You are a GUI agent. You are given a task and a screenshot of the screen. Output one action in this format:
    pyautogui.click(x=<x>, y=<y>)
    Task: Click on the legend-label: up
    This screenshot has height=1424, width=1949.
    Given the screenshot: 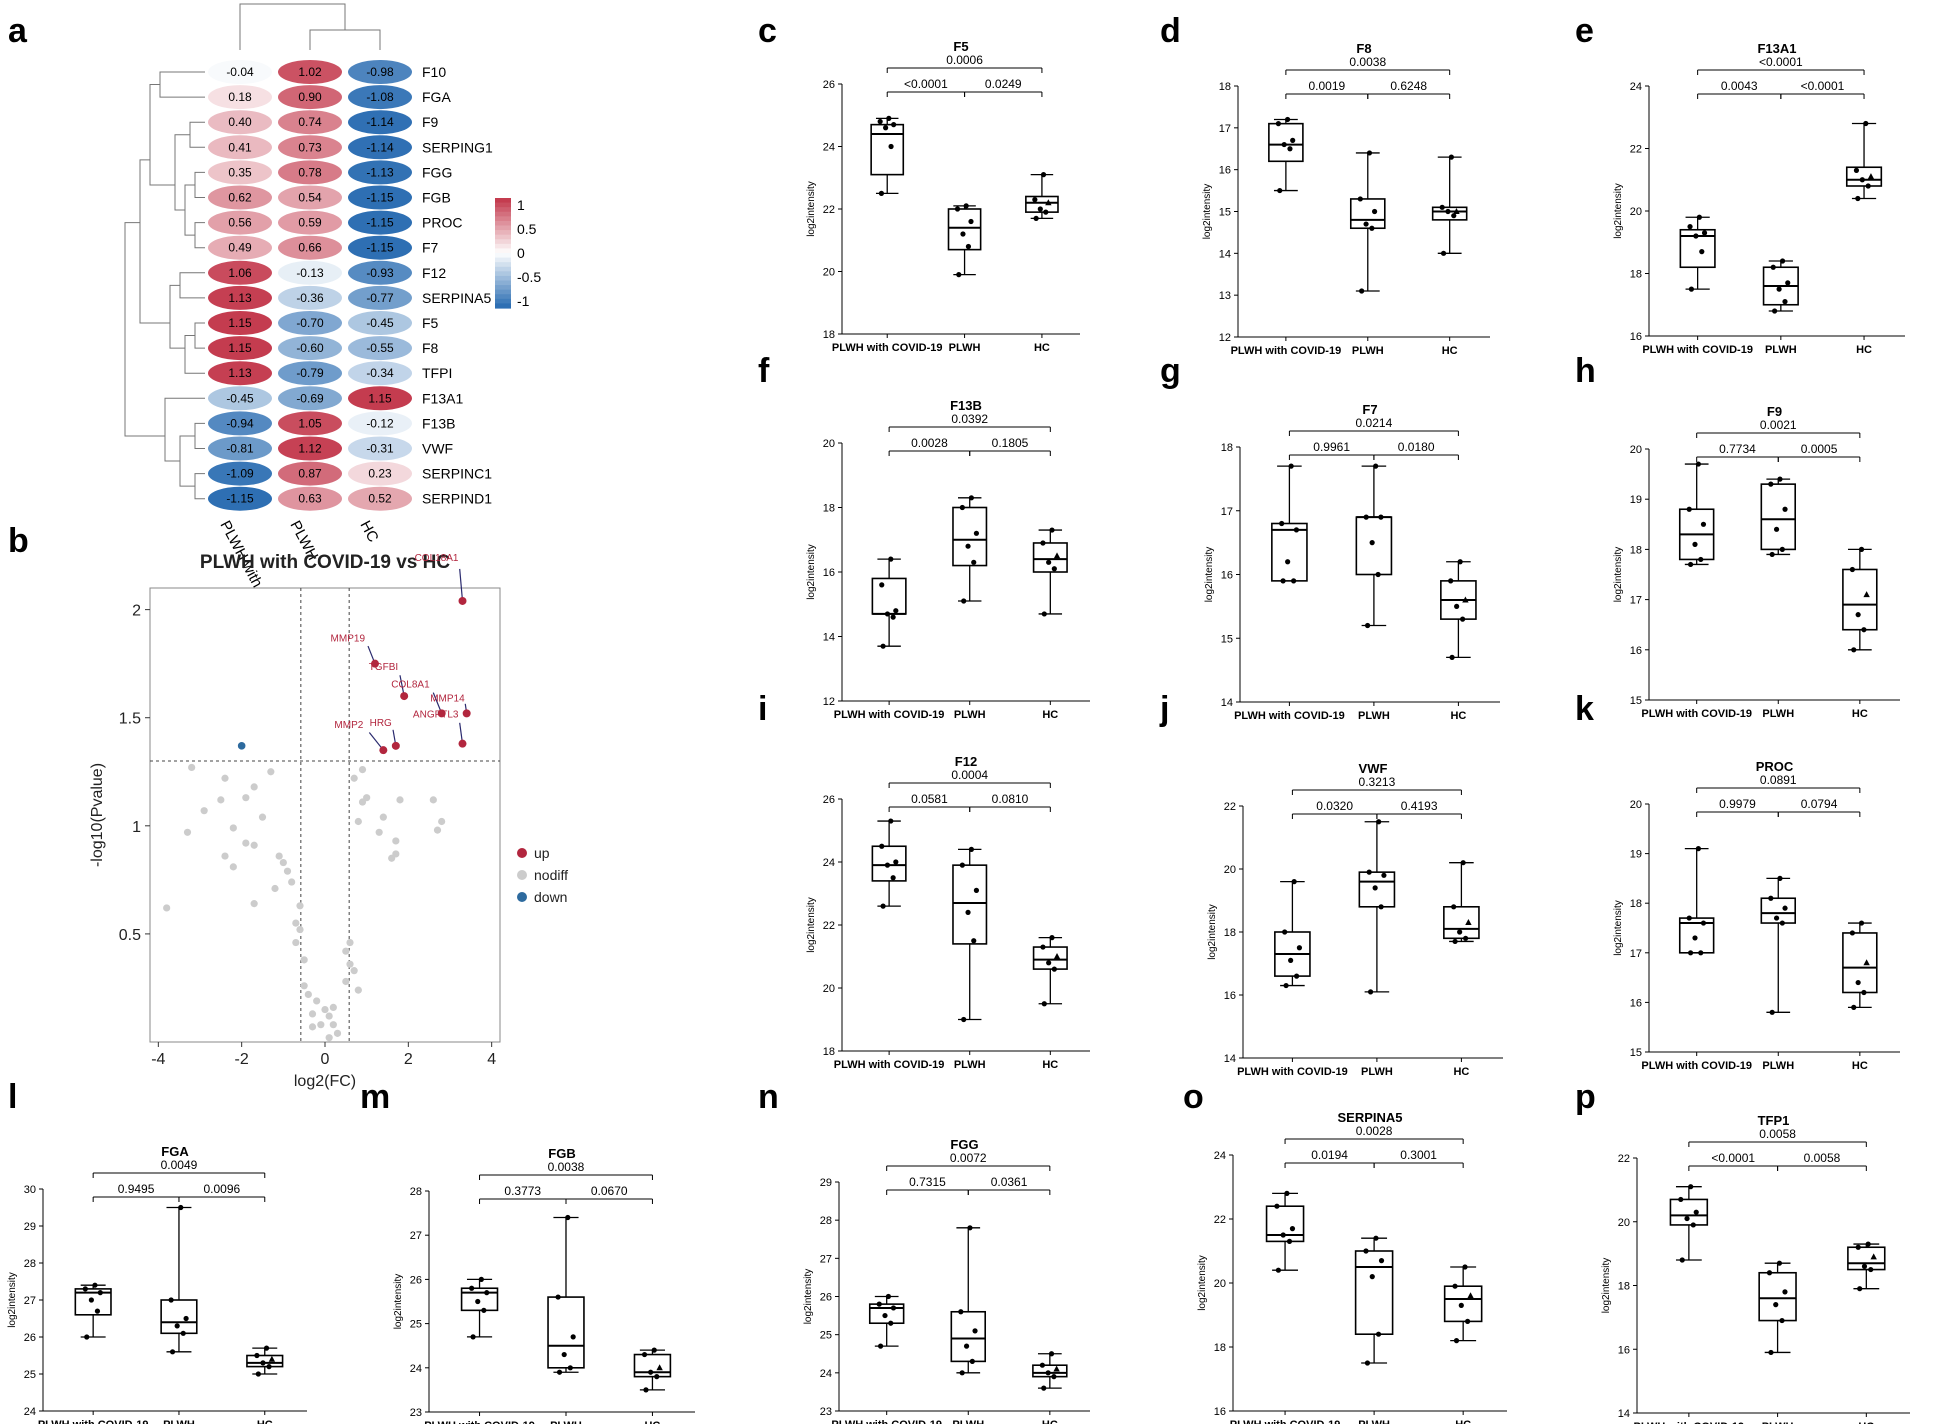 What is the action you would take?
    pyautogui.click(x=542, y=853)
    